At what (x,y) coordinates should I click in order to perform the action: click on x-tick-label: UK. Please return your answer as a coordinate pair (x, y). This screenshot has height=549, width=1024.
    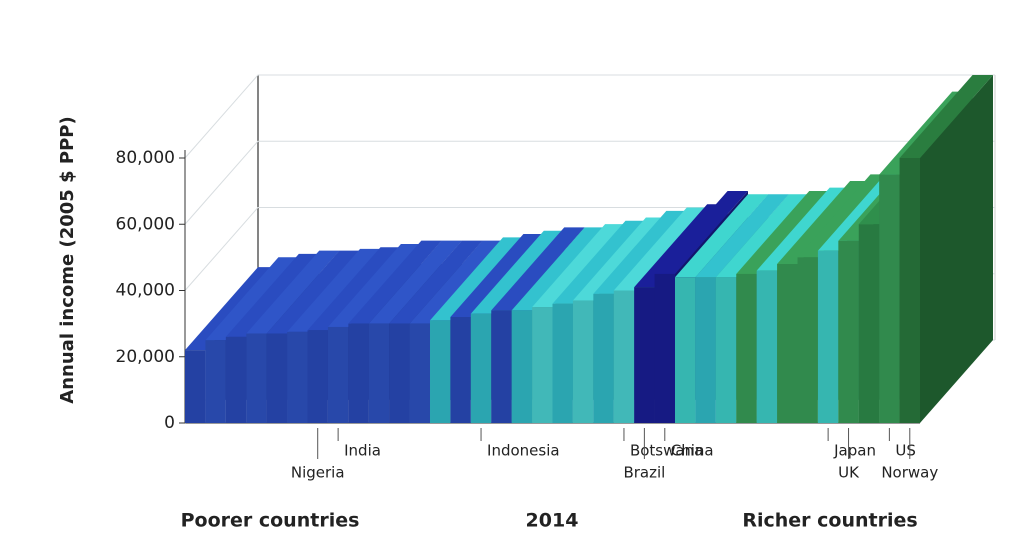
    Looking at the image, I should click on (849, 473).